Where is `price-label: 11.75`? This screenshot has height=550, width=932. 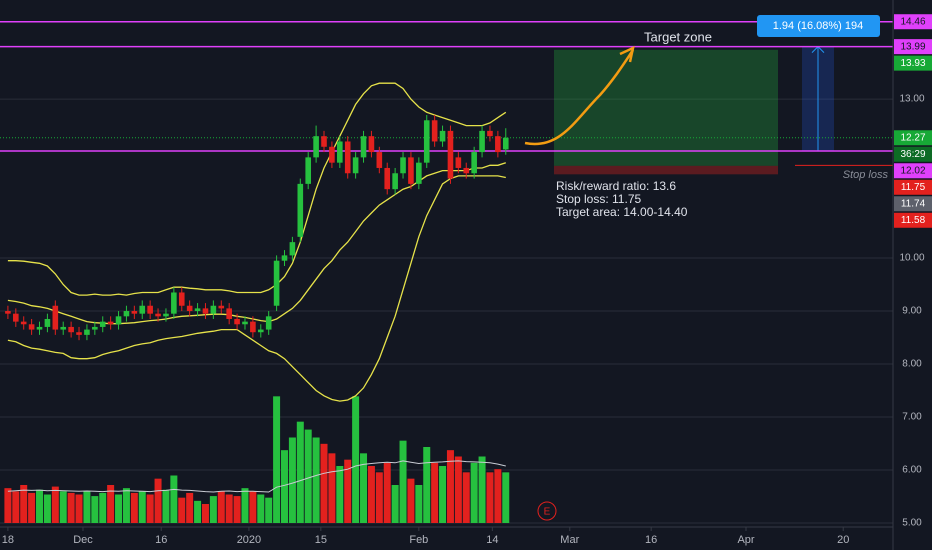
price-label: 11.75 is located at coordinates (913, 187).